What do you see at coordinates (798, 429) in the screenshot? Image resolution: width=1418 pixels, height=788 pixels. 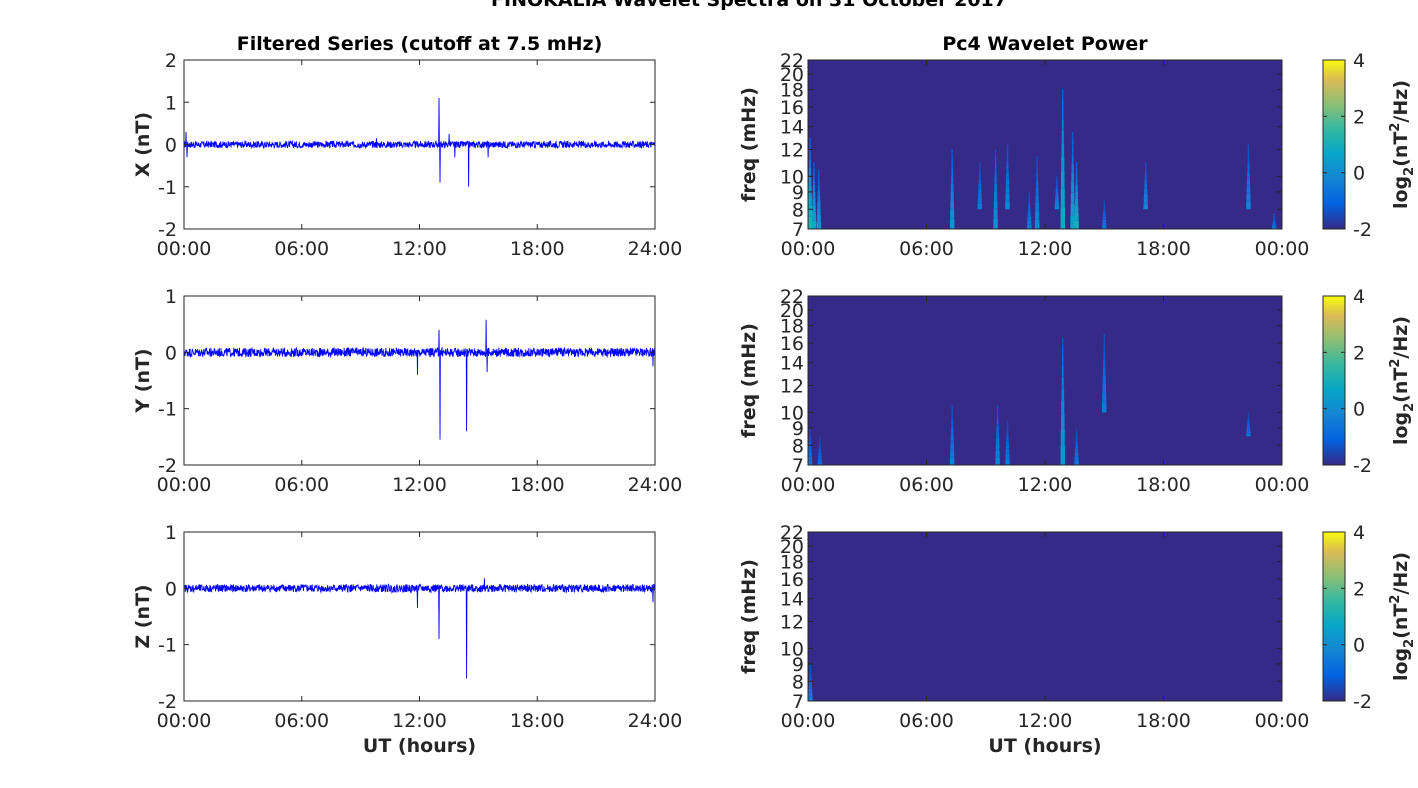 I see `y-tick-label: 9` at bounding box center [798, 429].